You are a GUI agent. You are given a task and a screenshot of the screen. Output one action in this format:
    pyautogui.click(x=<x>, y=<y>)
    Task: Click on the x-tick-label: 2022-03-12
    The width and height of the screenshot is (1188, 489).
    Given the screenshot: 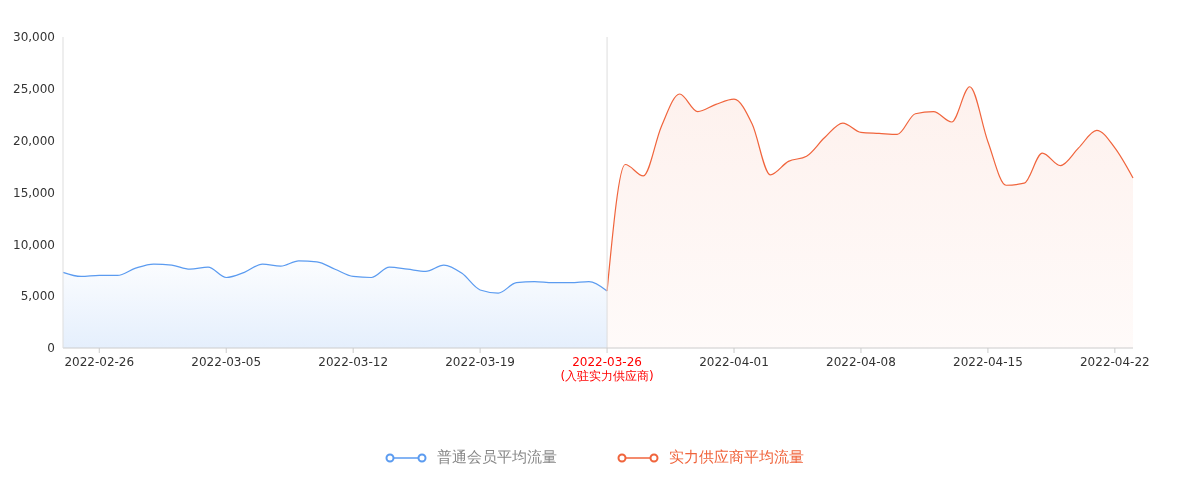 What is the action you would take?
    pyautogui.click(x=353, y=362)
    